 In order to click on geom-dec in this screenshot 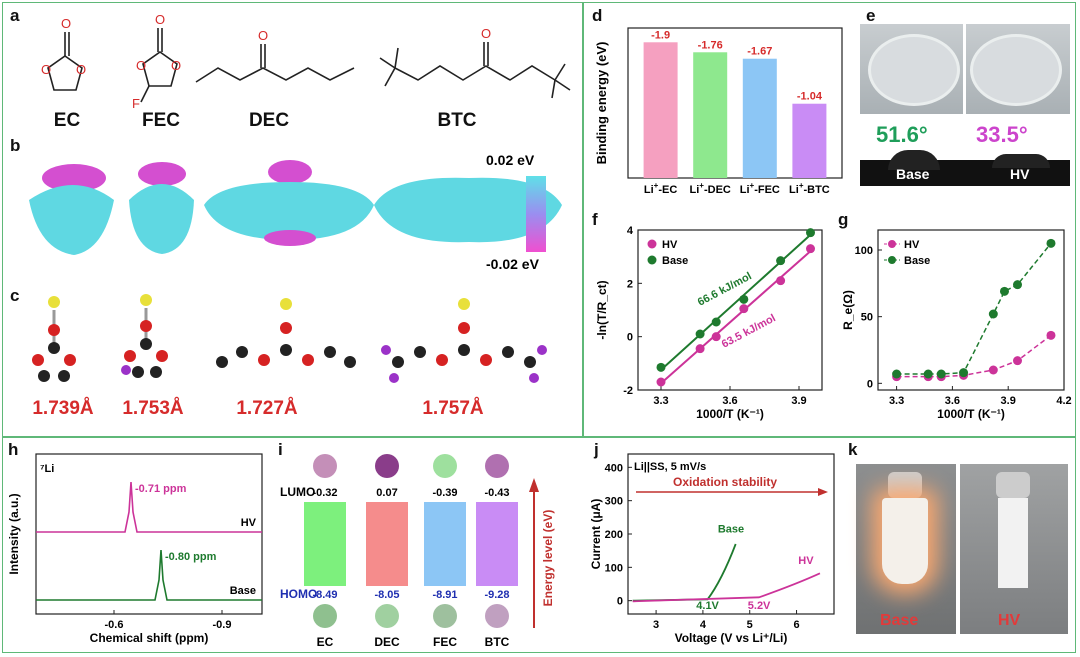, I will do `click(286, 333)`.